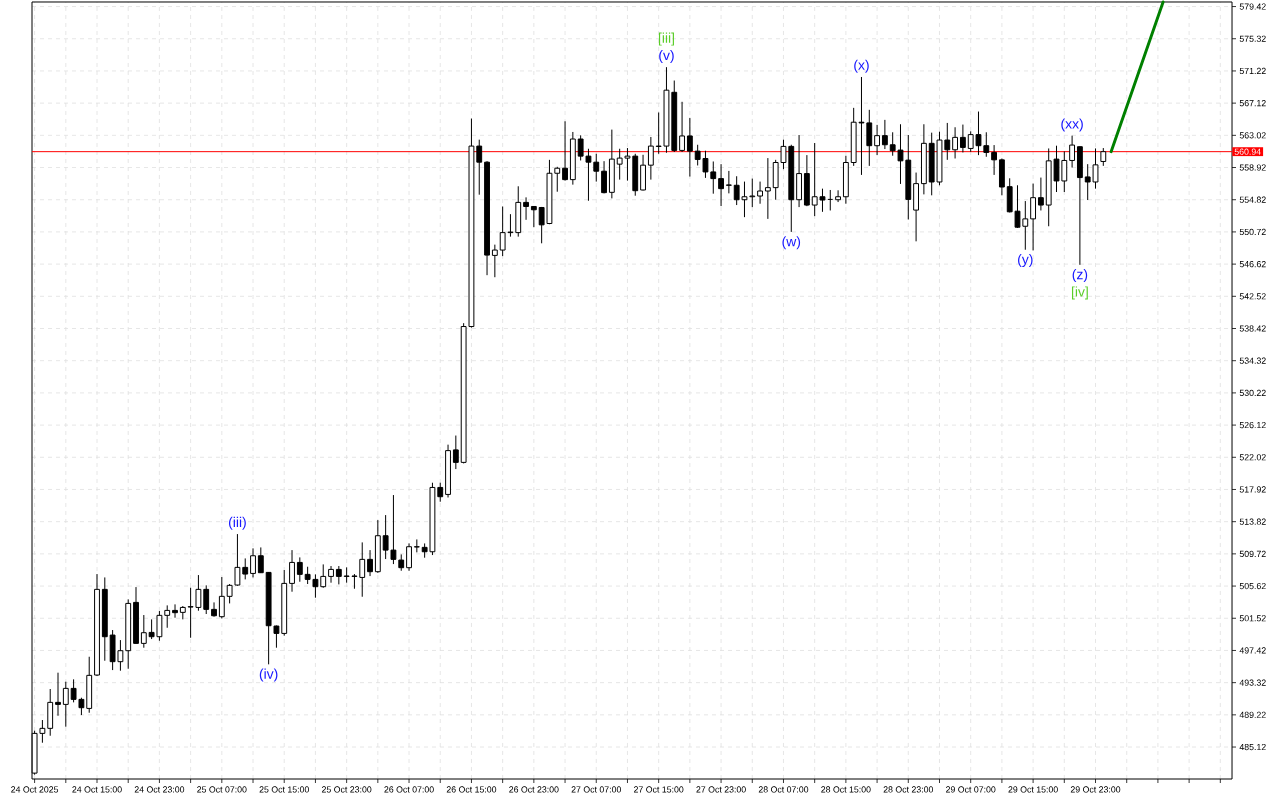 The image size is (1280, 800). What do you see at coordinates (1252, 360) in the screenshot?
I see `y-tick-label: 534.32` at bounding box center [1252, 360].